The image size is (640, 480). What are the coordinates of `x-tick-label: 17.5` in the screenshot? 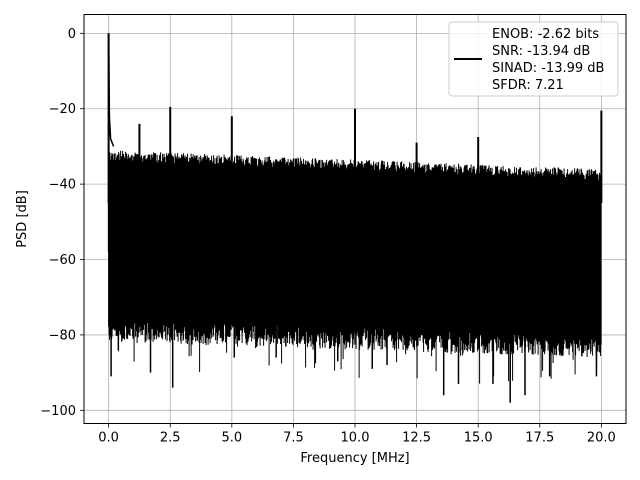 It's located at (539, 438).